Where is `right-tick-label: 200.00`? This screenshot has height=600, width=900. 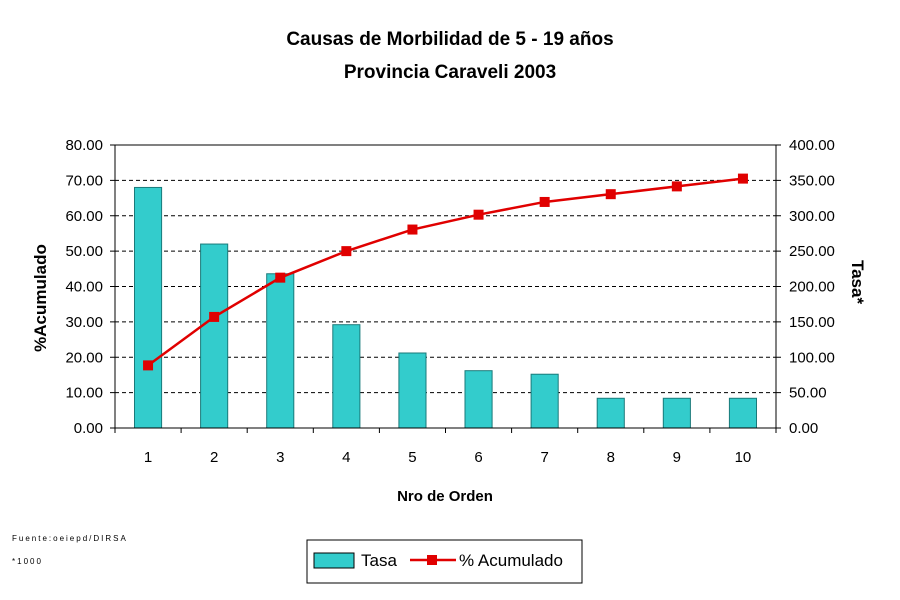 right-tick-label: 200.00 is located at coordinates (812, 287).